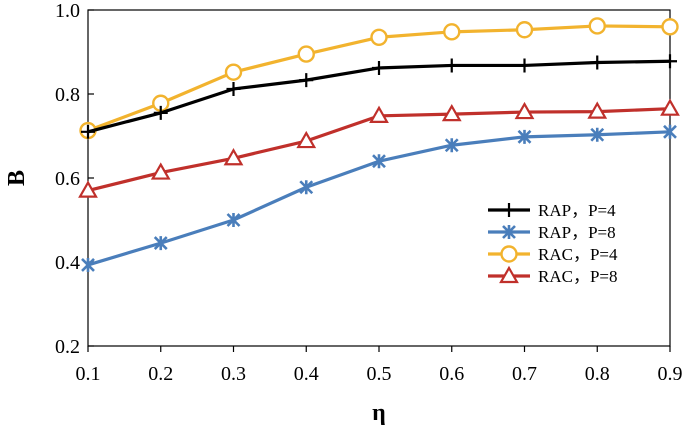  I want to click on legend-label: RAC，P=8, so click(578, 276).